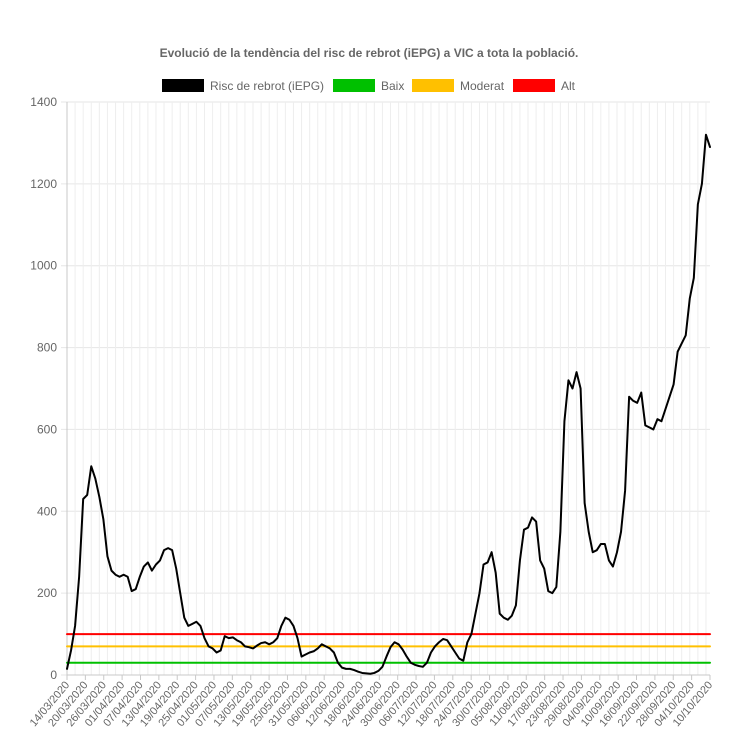 Image resolution: width=740 pixels, height=747 pixels. I want to click on y-tick-label: 1000, so click(43, 266).